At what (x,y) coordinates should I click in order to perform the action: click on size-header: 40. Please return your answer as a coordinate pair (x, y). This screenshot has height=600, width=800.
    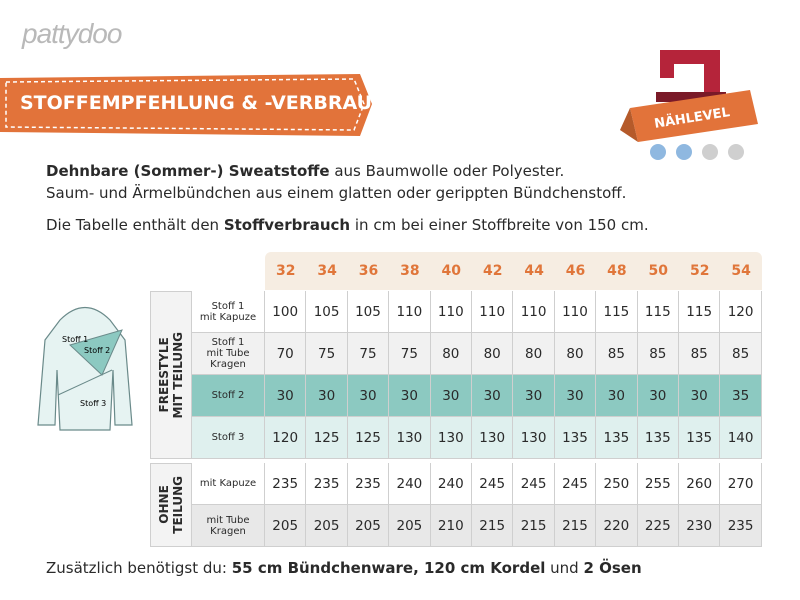
    Looking at the image, I should click on (451, 271).